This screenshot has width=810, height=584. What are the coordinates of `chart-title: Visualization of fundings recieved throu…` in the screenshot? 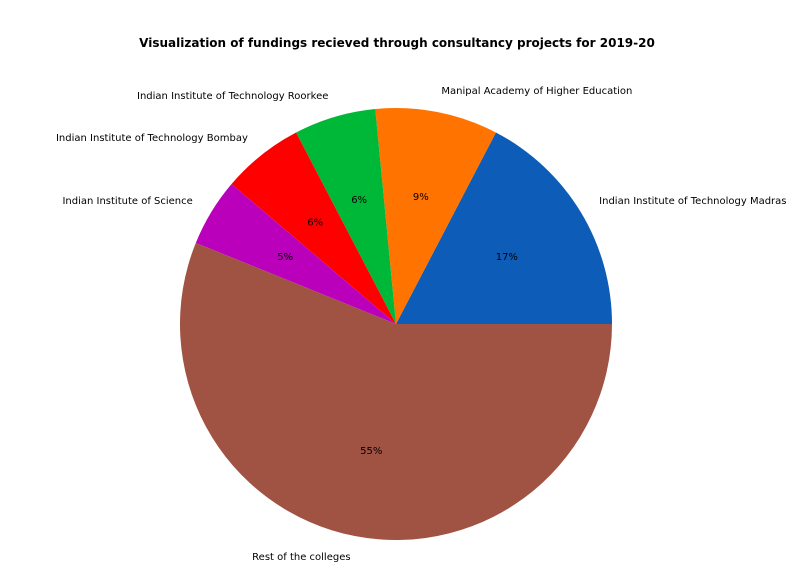 It's located at (397, 43).